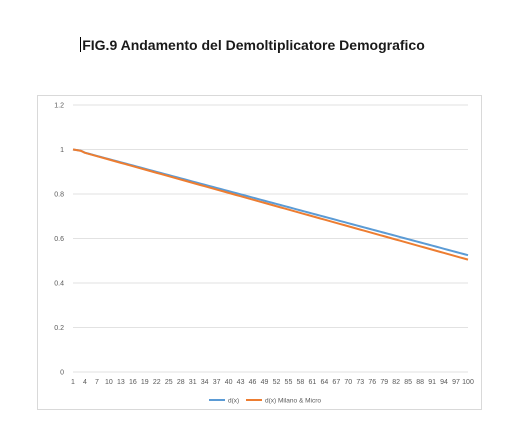 The height and width of the screenshot is (429, 505). What do you see at coordinates (145, 382) in the screenshot?
I see `x-tick-label: 19` at bounding box center [145, 382].